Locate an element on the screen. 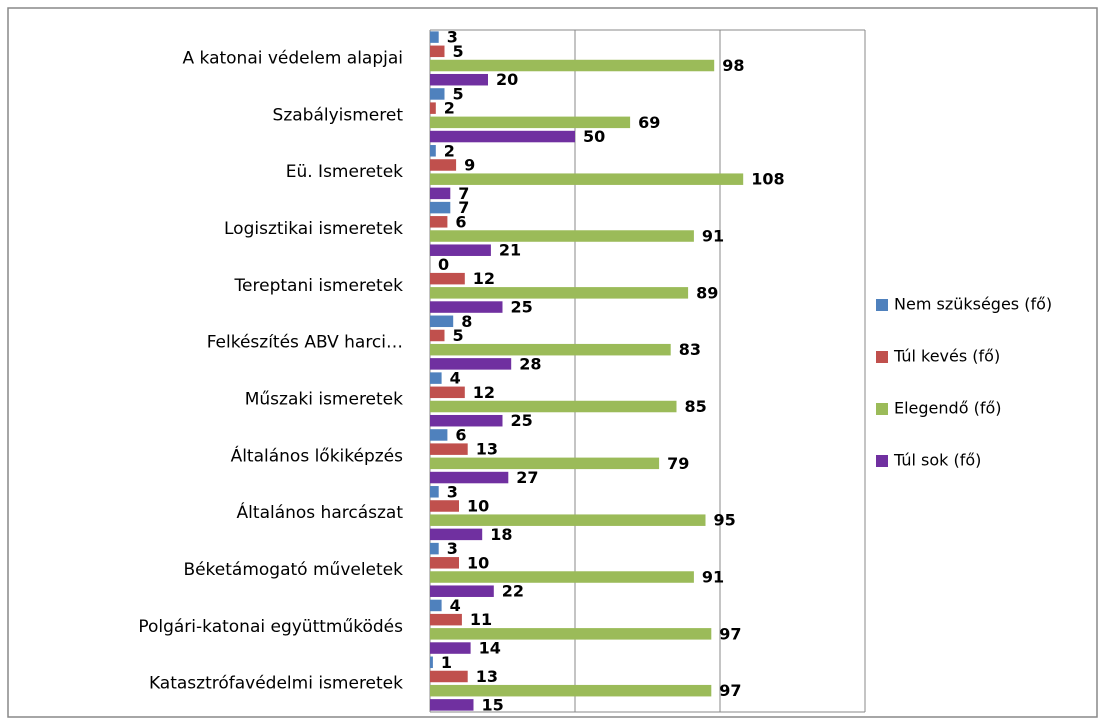 The height and width of the screenshot is (725, 1105). data-label: 89 is located at coordinates (707, 292).